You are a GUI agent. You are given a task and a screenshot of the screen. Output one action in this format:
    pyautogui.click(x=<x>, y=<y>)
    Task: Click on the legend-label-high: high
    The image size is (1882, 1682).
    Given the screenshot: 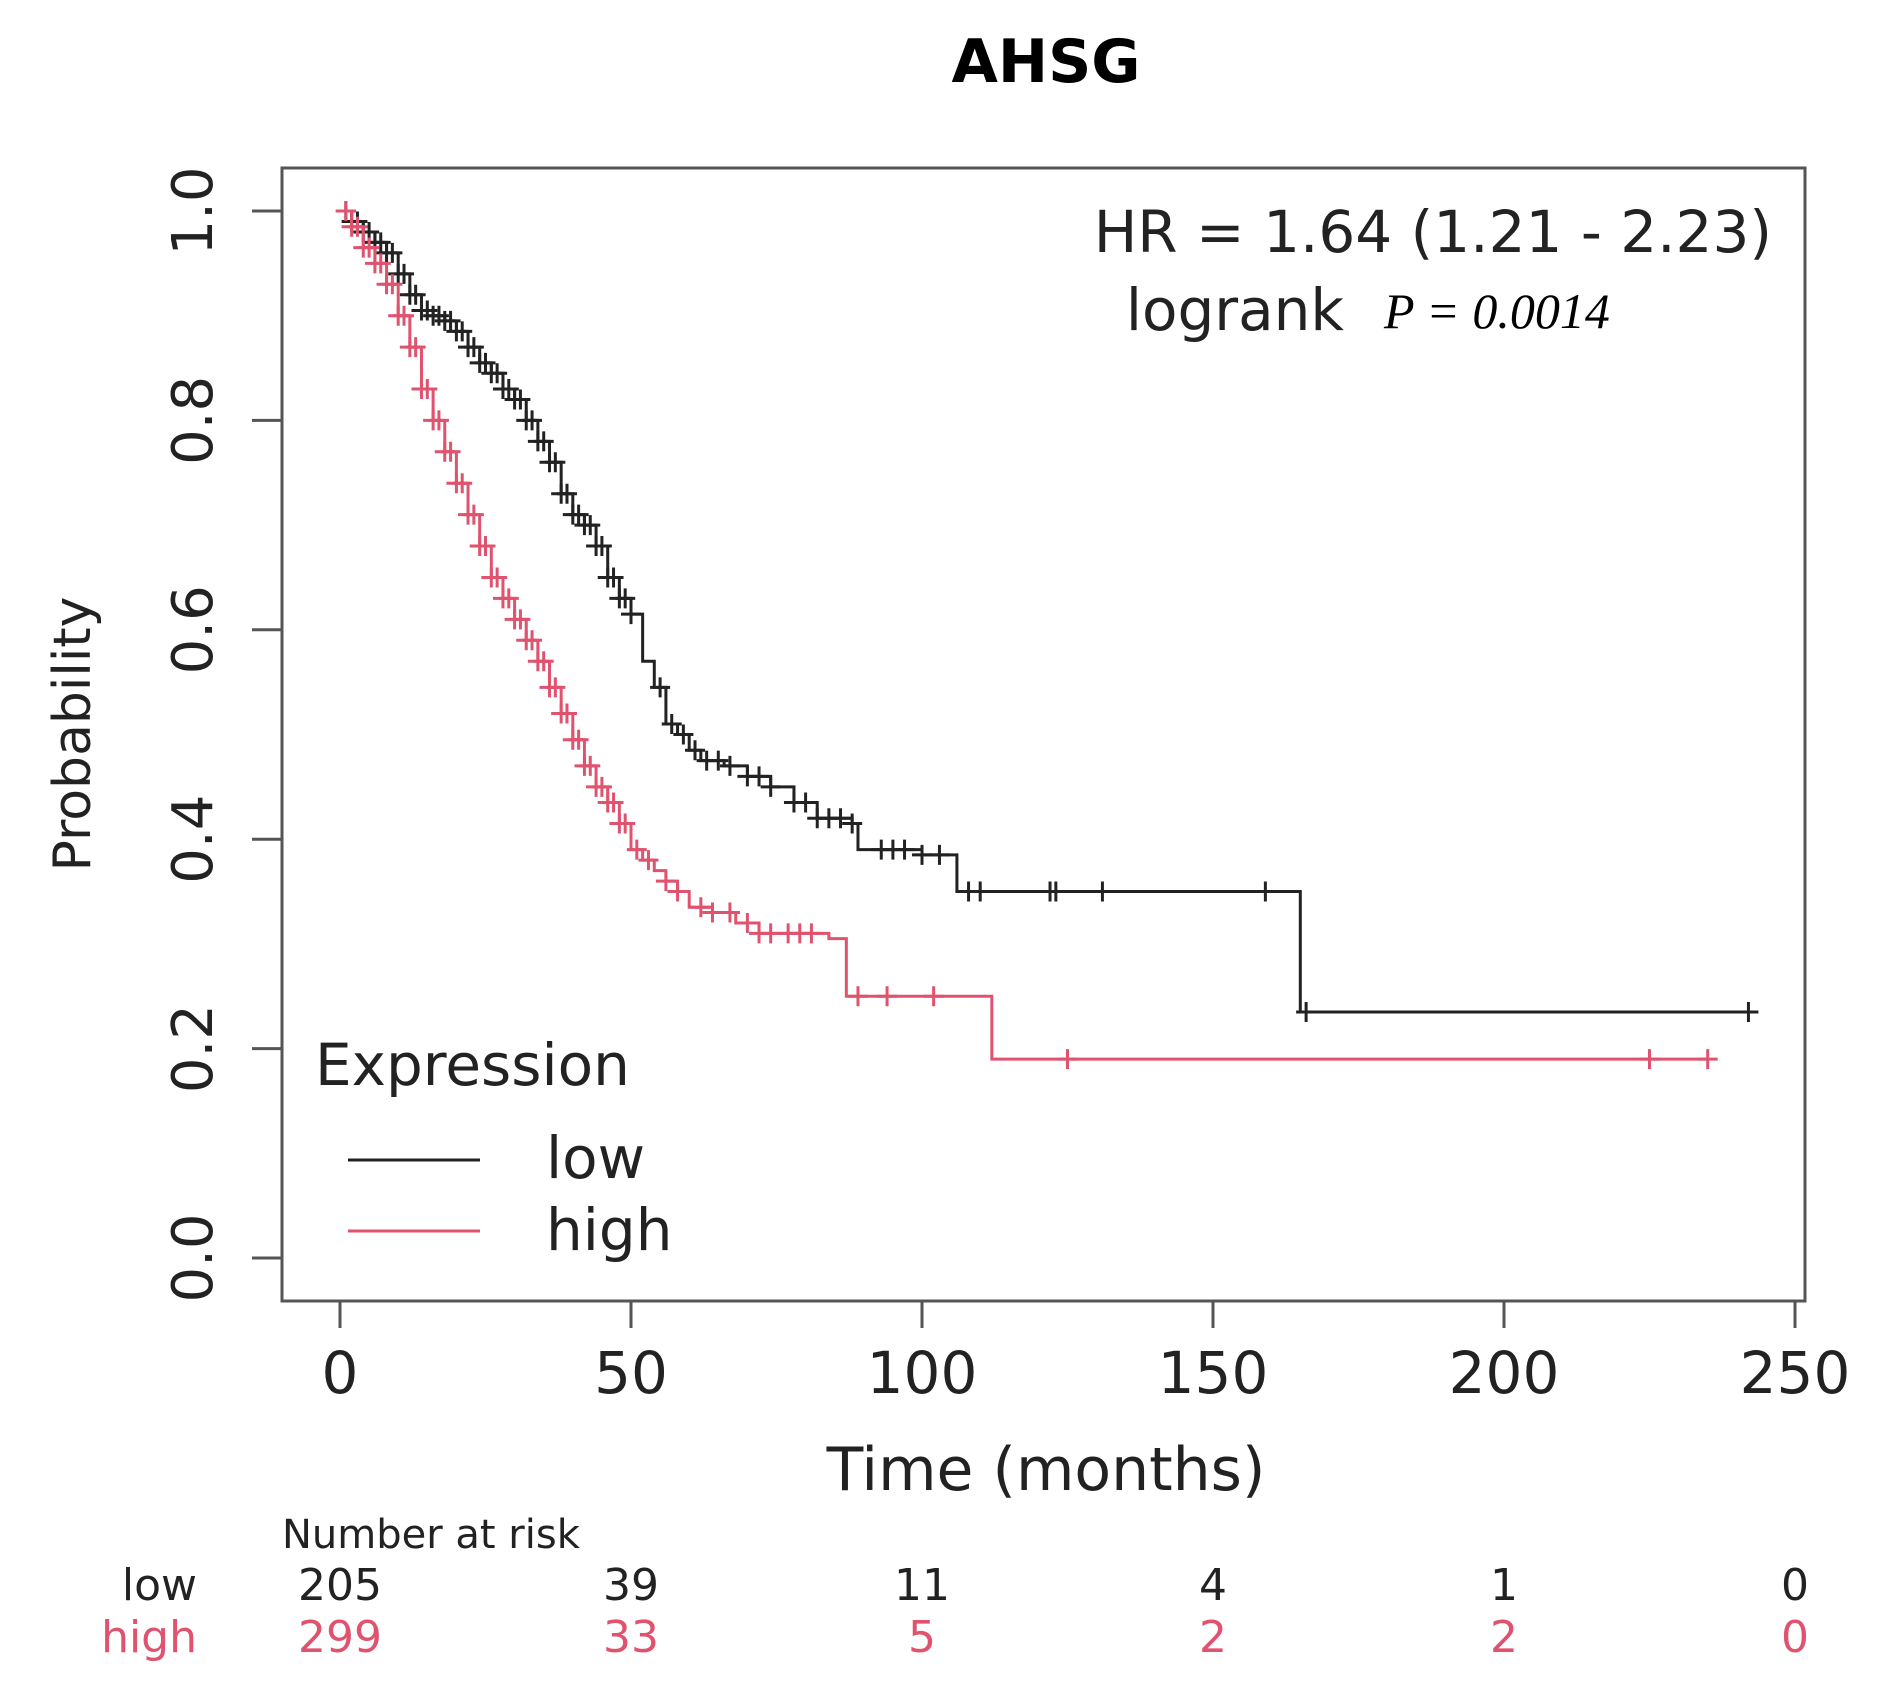 What is the action you would take?
    pyautogui.click(x=609, y=1230)
    